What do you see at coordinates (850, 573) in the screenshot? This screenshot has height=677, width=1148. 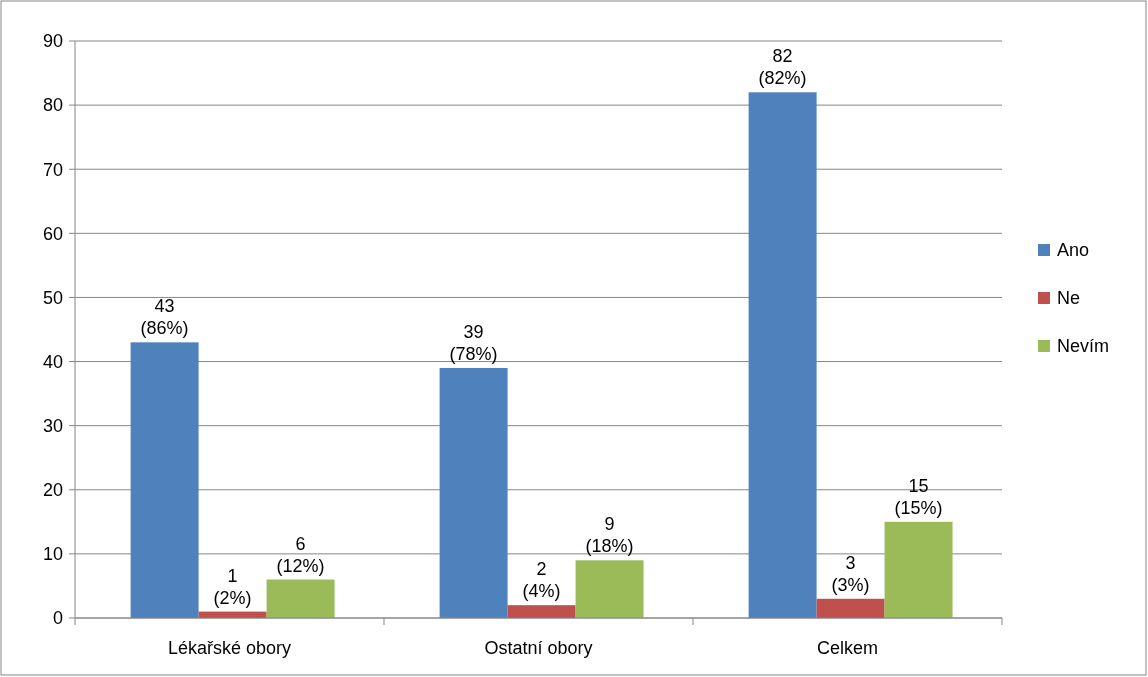 I see `data-label: 3 (3%)` at bounding box center [850, 573].